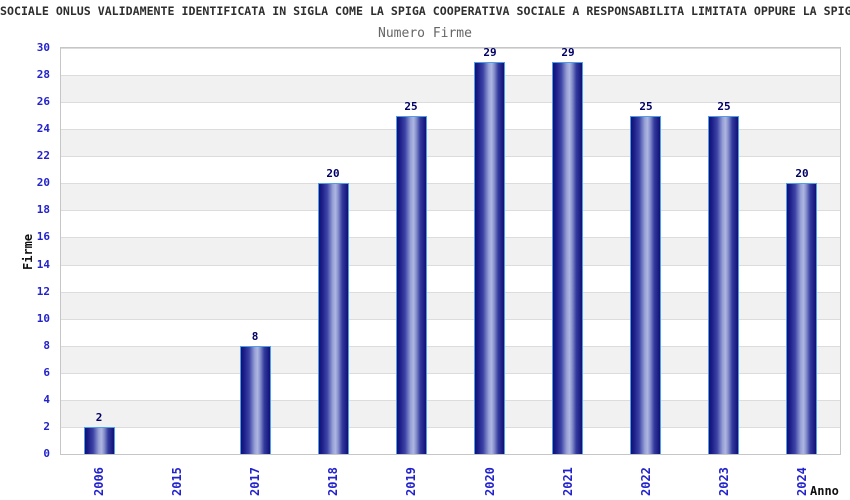  Describe the element at coordinates (43, 210) in the screenshot. I see `y-tick-label: 18` at that location.